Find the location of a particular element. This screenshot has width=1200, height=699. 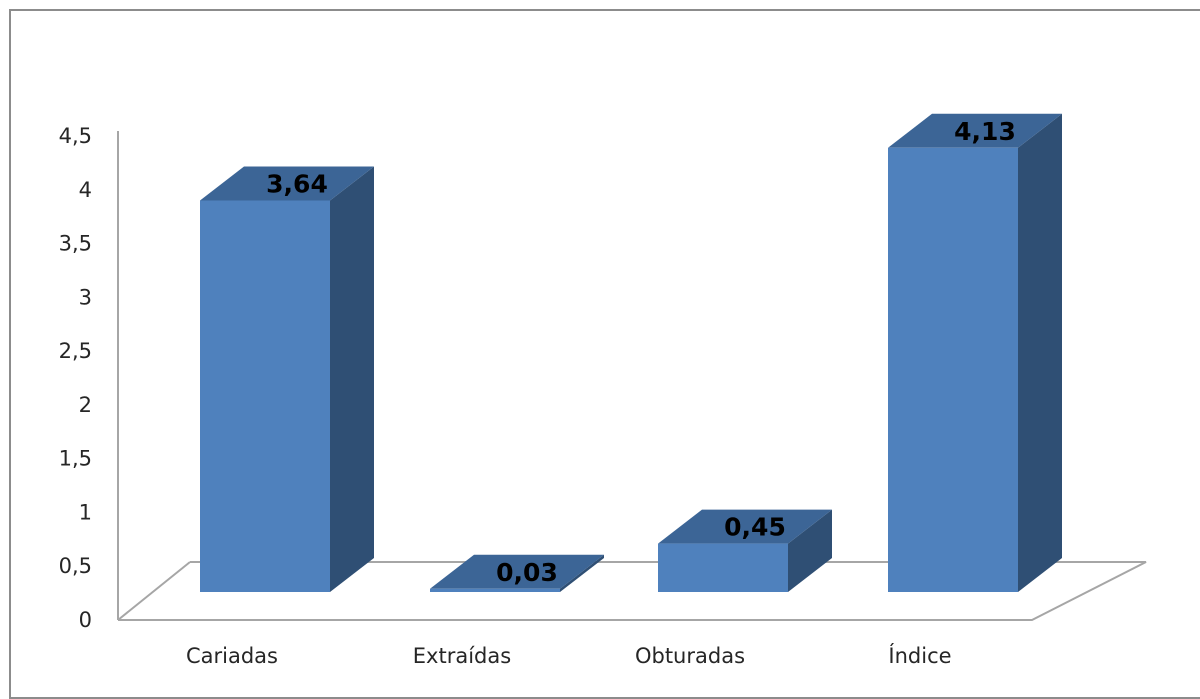

y-tick-label: 3,5 is located at coordinates (75, 244).